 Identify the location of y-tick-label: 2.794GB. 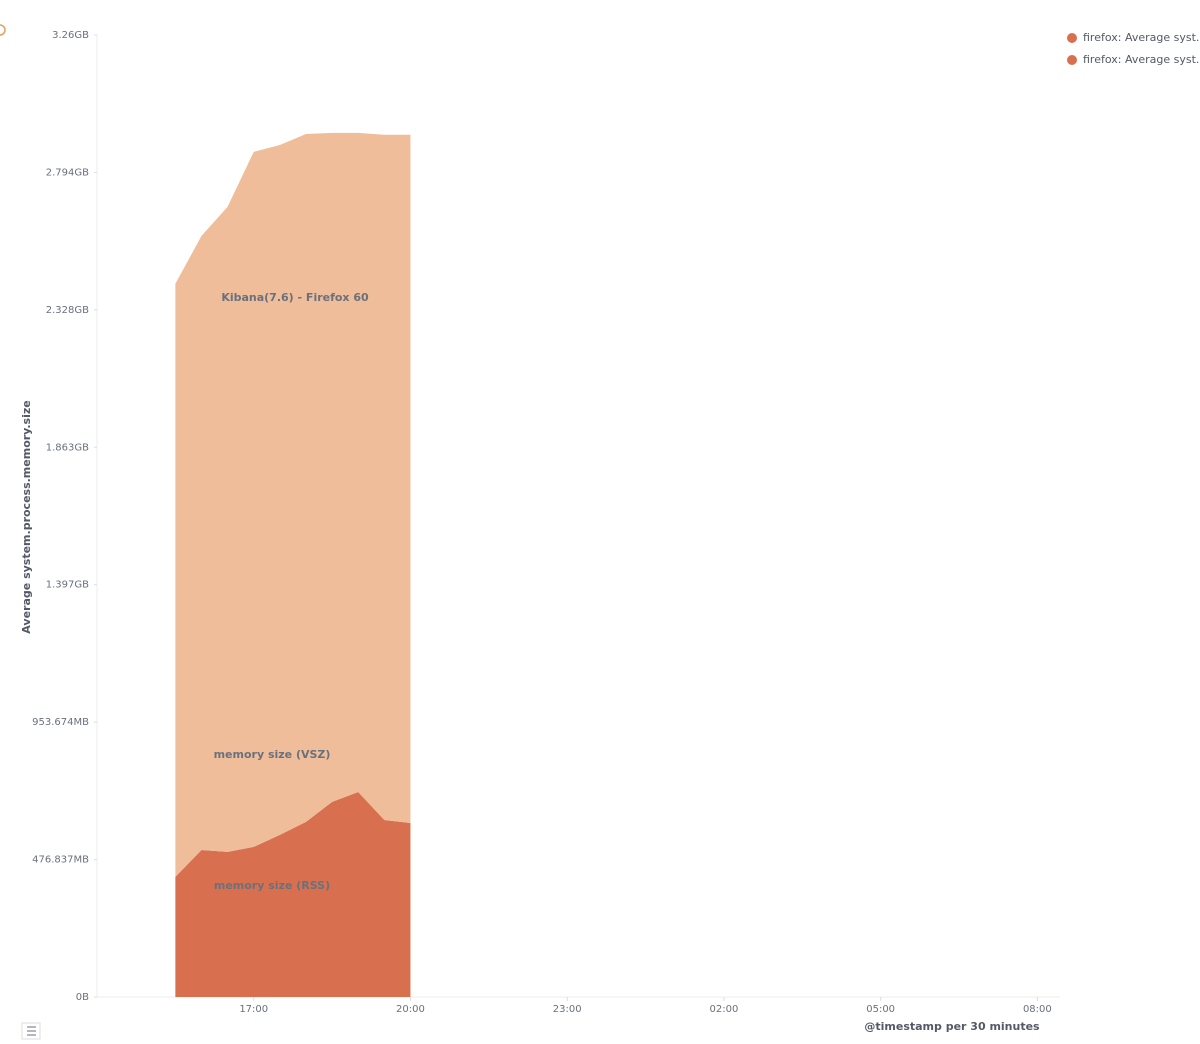
(67, 172).